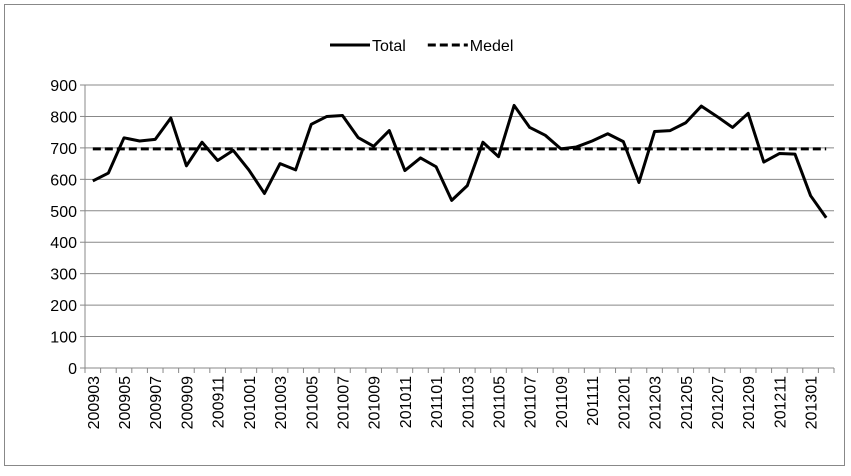 The width and height of the screenshot is (851, 476). Describe the element at coordinates (63, 212) in the screenshot. I see `y-tick-label: 500` at that location.